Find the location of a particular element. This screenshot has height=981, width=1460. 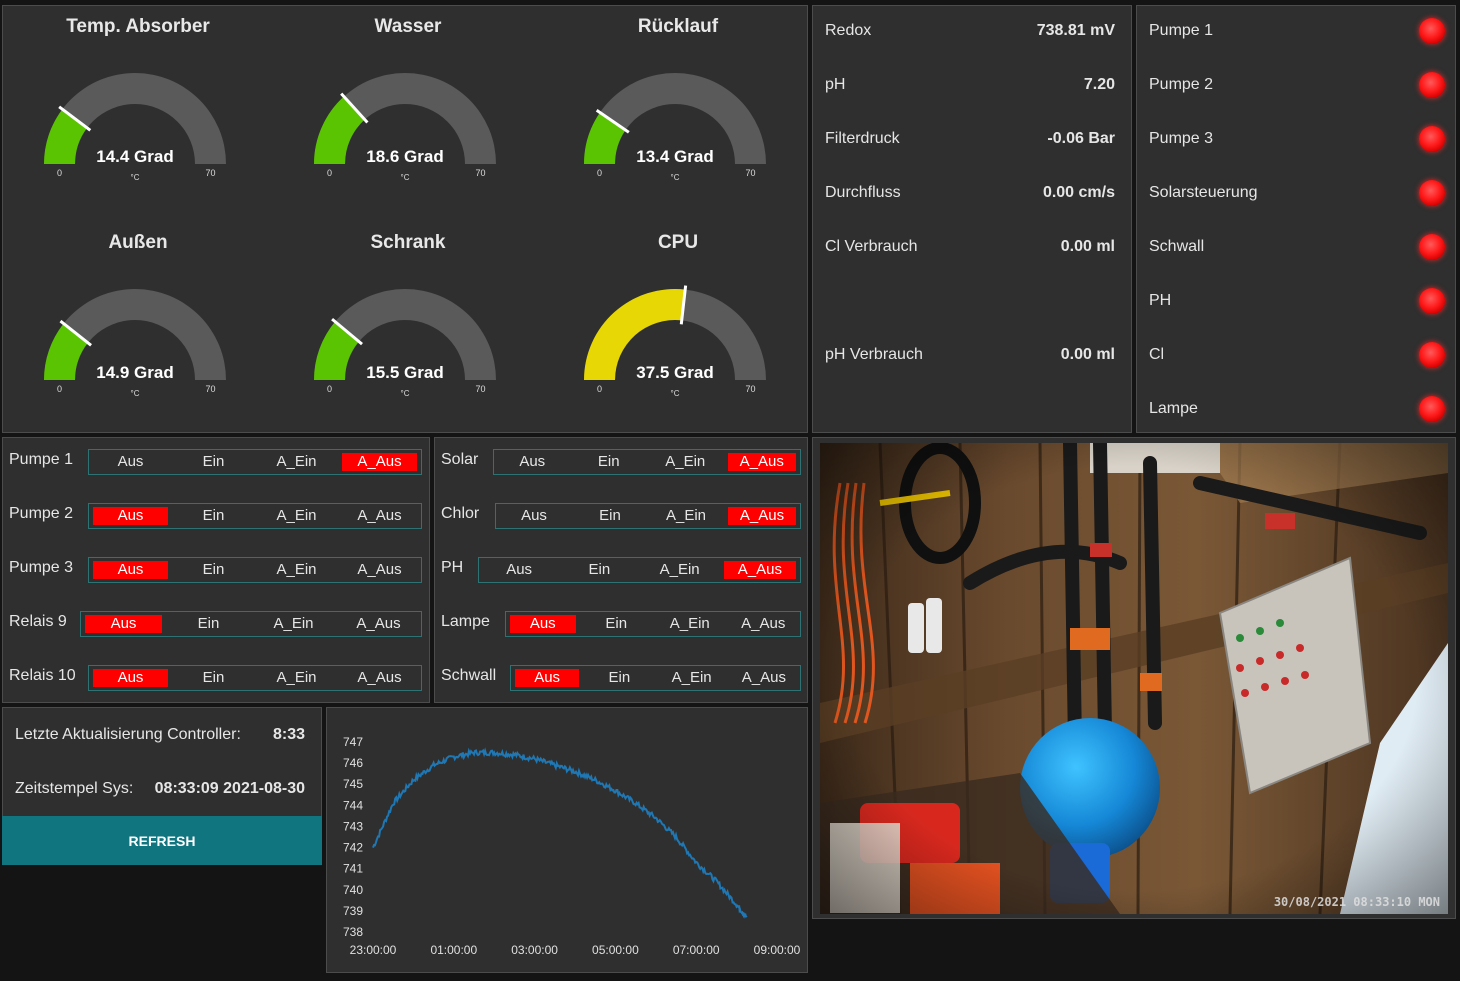

status-label: Schwall is located at coordinates (1177, 246).